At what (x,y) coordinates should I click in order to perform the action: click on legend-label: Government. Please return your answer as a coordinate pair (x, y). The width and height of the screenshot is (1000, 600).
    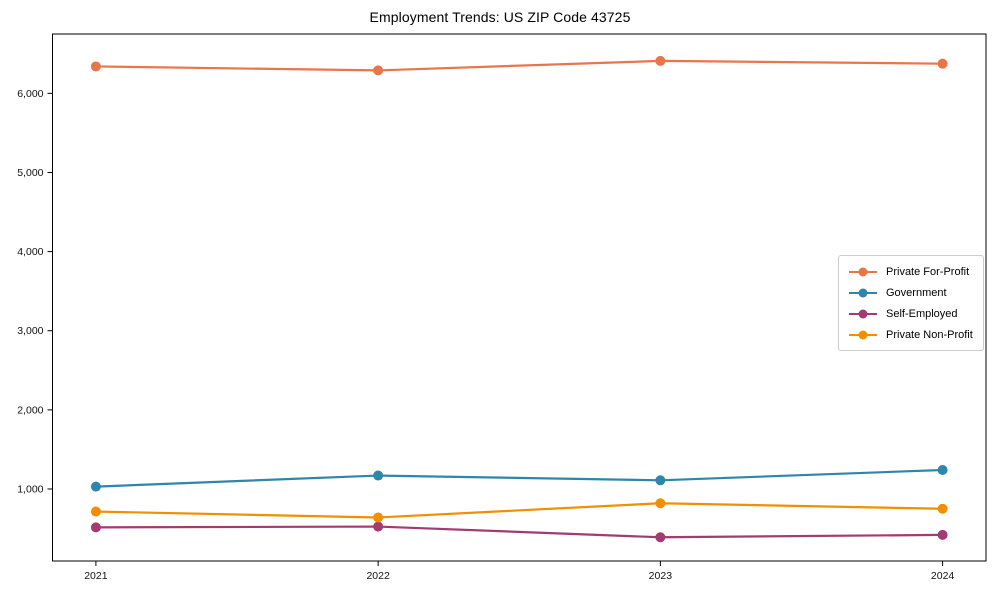
    Looking at the image, I should click on (916, 292).